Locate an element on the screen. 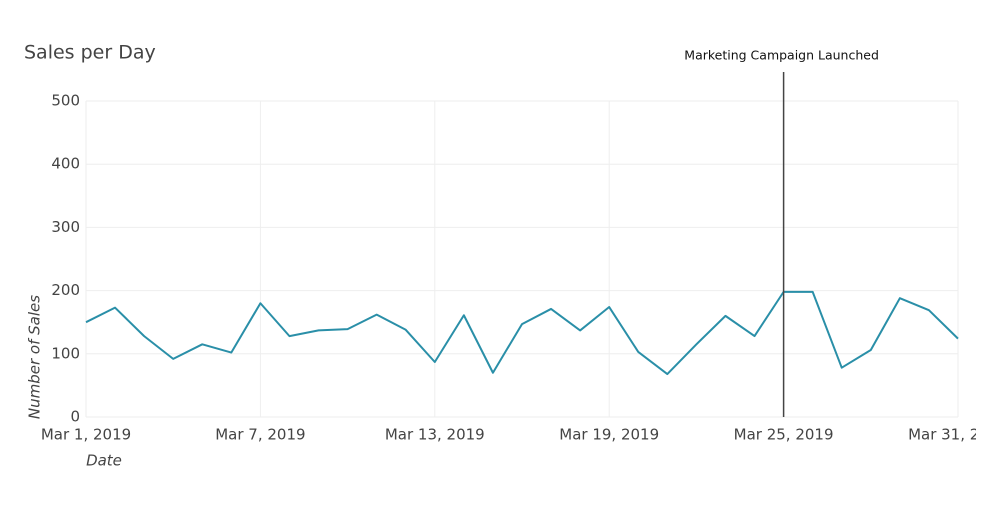 The image size is (1000, 511). x-tick-label: Mar 19, 2019 is located at coordinates (609, 435).